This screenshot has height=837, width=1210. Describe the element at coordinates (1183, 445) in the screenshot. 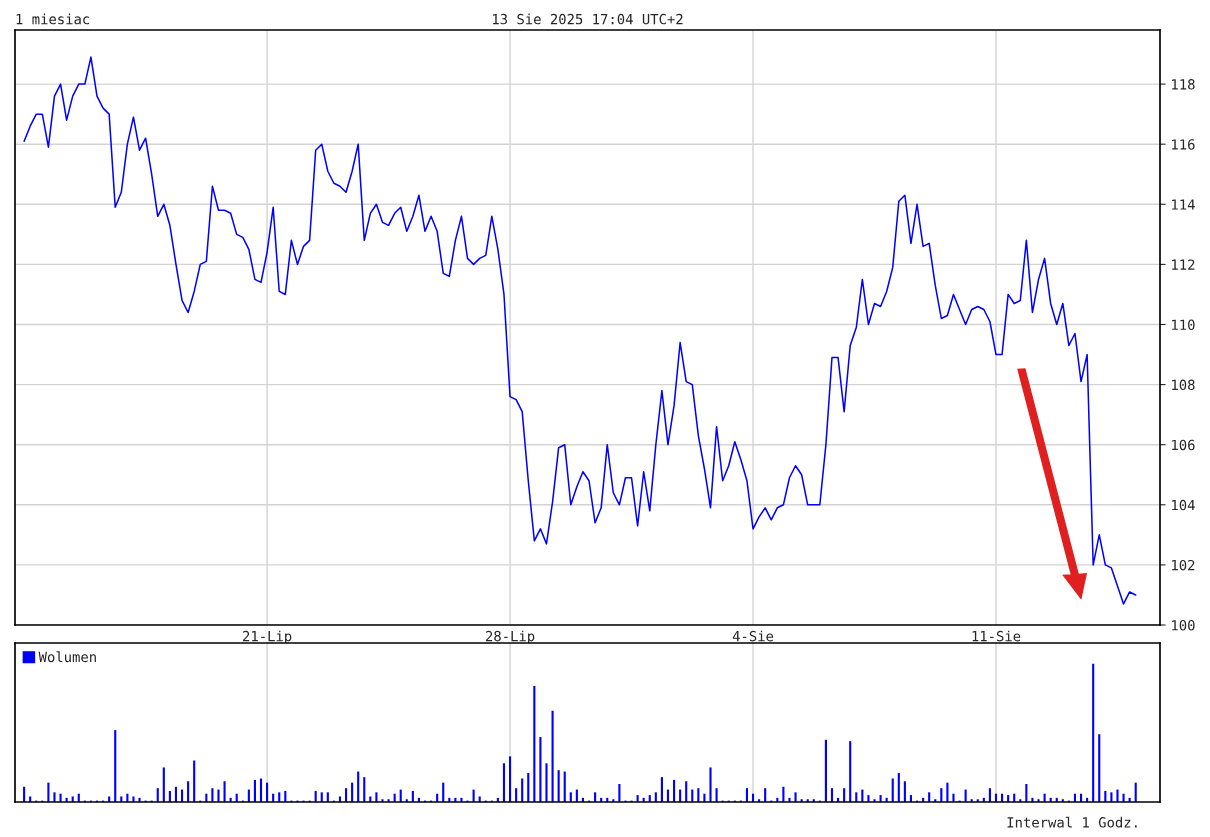

I see `y-tick-label: 106` at that location.